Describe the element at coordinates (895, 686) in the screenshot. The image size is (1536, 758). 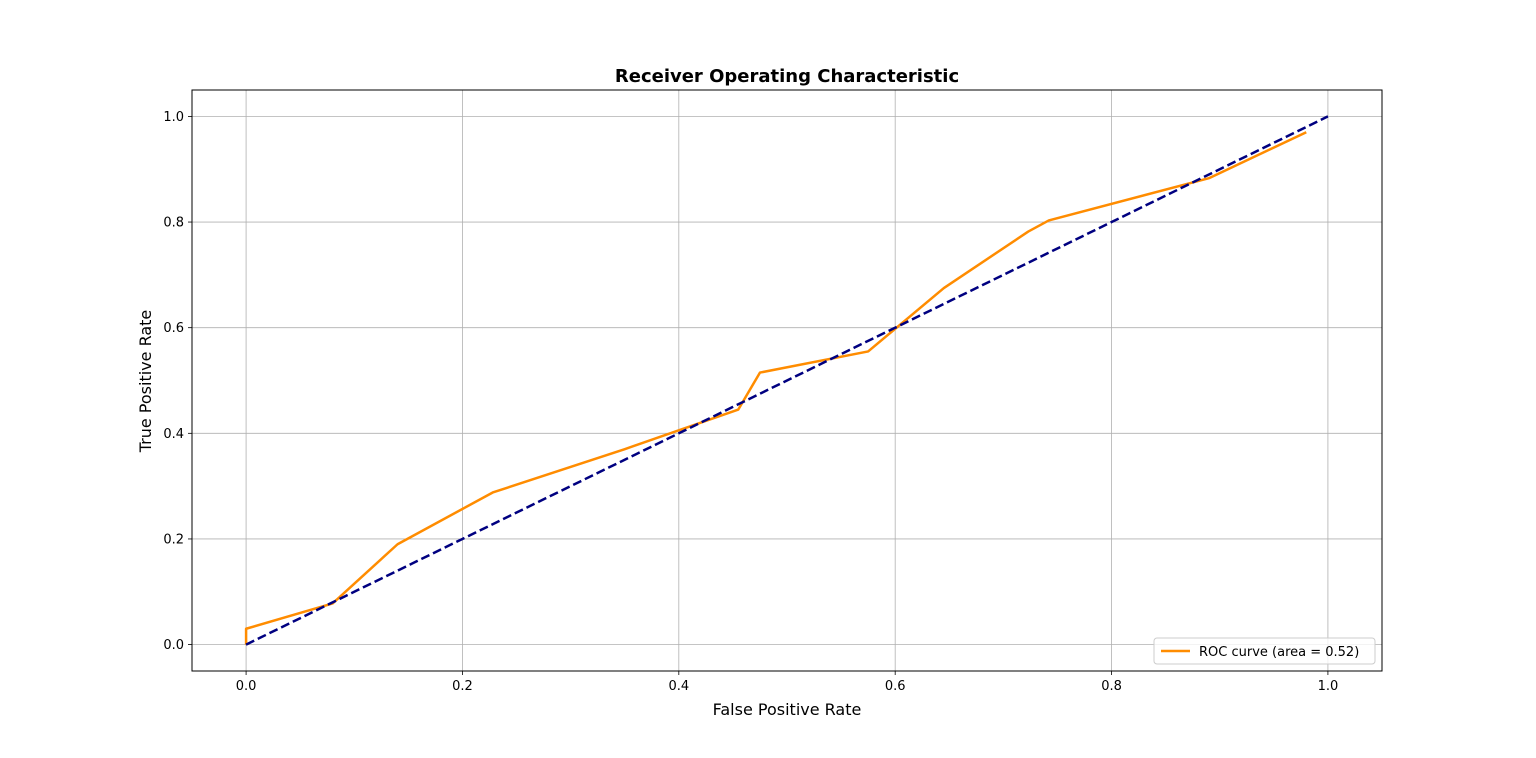
I see `x-tick-label: 0.6` at that location.